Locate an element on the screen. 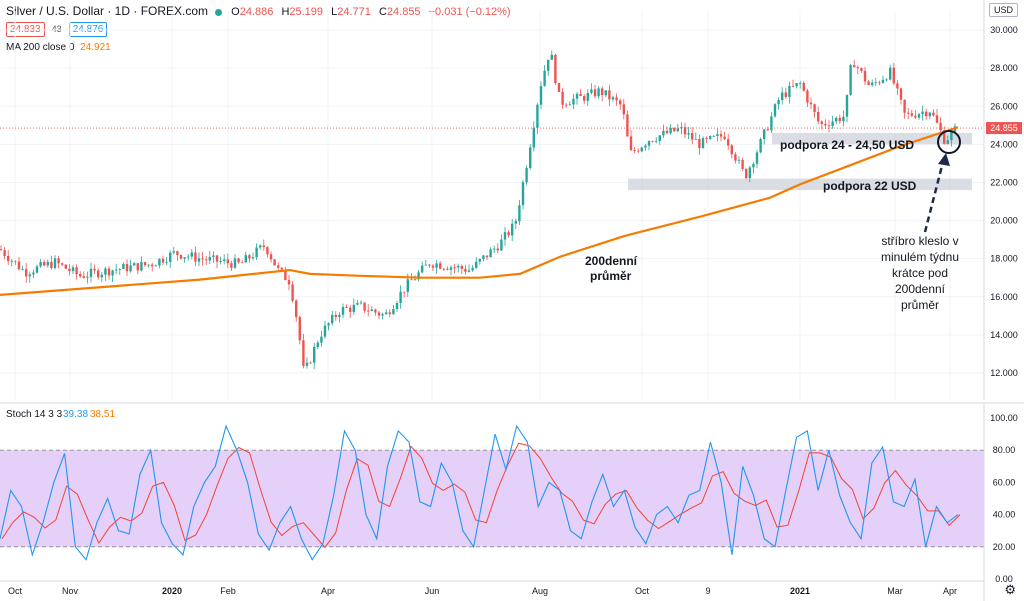  time-tick-label: Oct is located at coordinates (642, 591).